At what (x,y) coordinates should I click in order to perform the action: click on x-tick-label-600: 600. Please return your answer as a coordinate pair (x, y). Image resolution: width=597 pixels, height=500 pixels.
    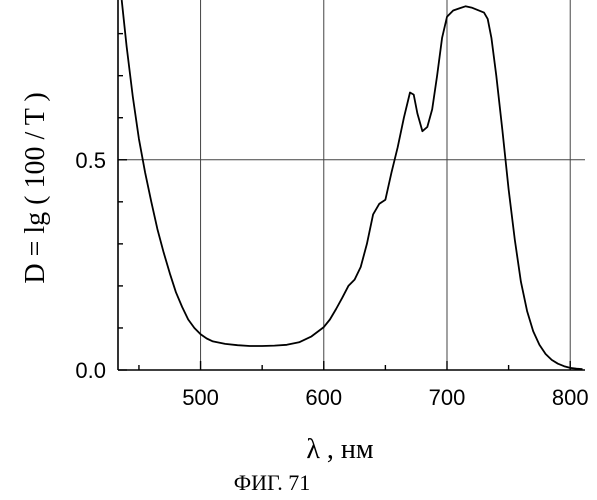
    Looking at the image, I should click on (323, 397).